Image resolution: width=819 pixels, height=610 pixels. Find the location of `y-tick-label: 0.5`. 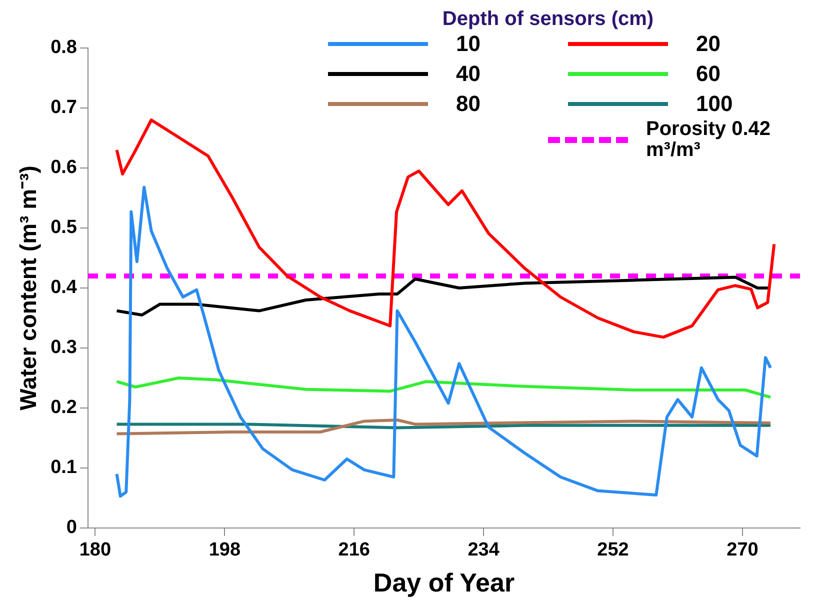

y-tick-label: 0.5 is located at coordinates (64, 227).